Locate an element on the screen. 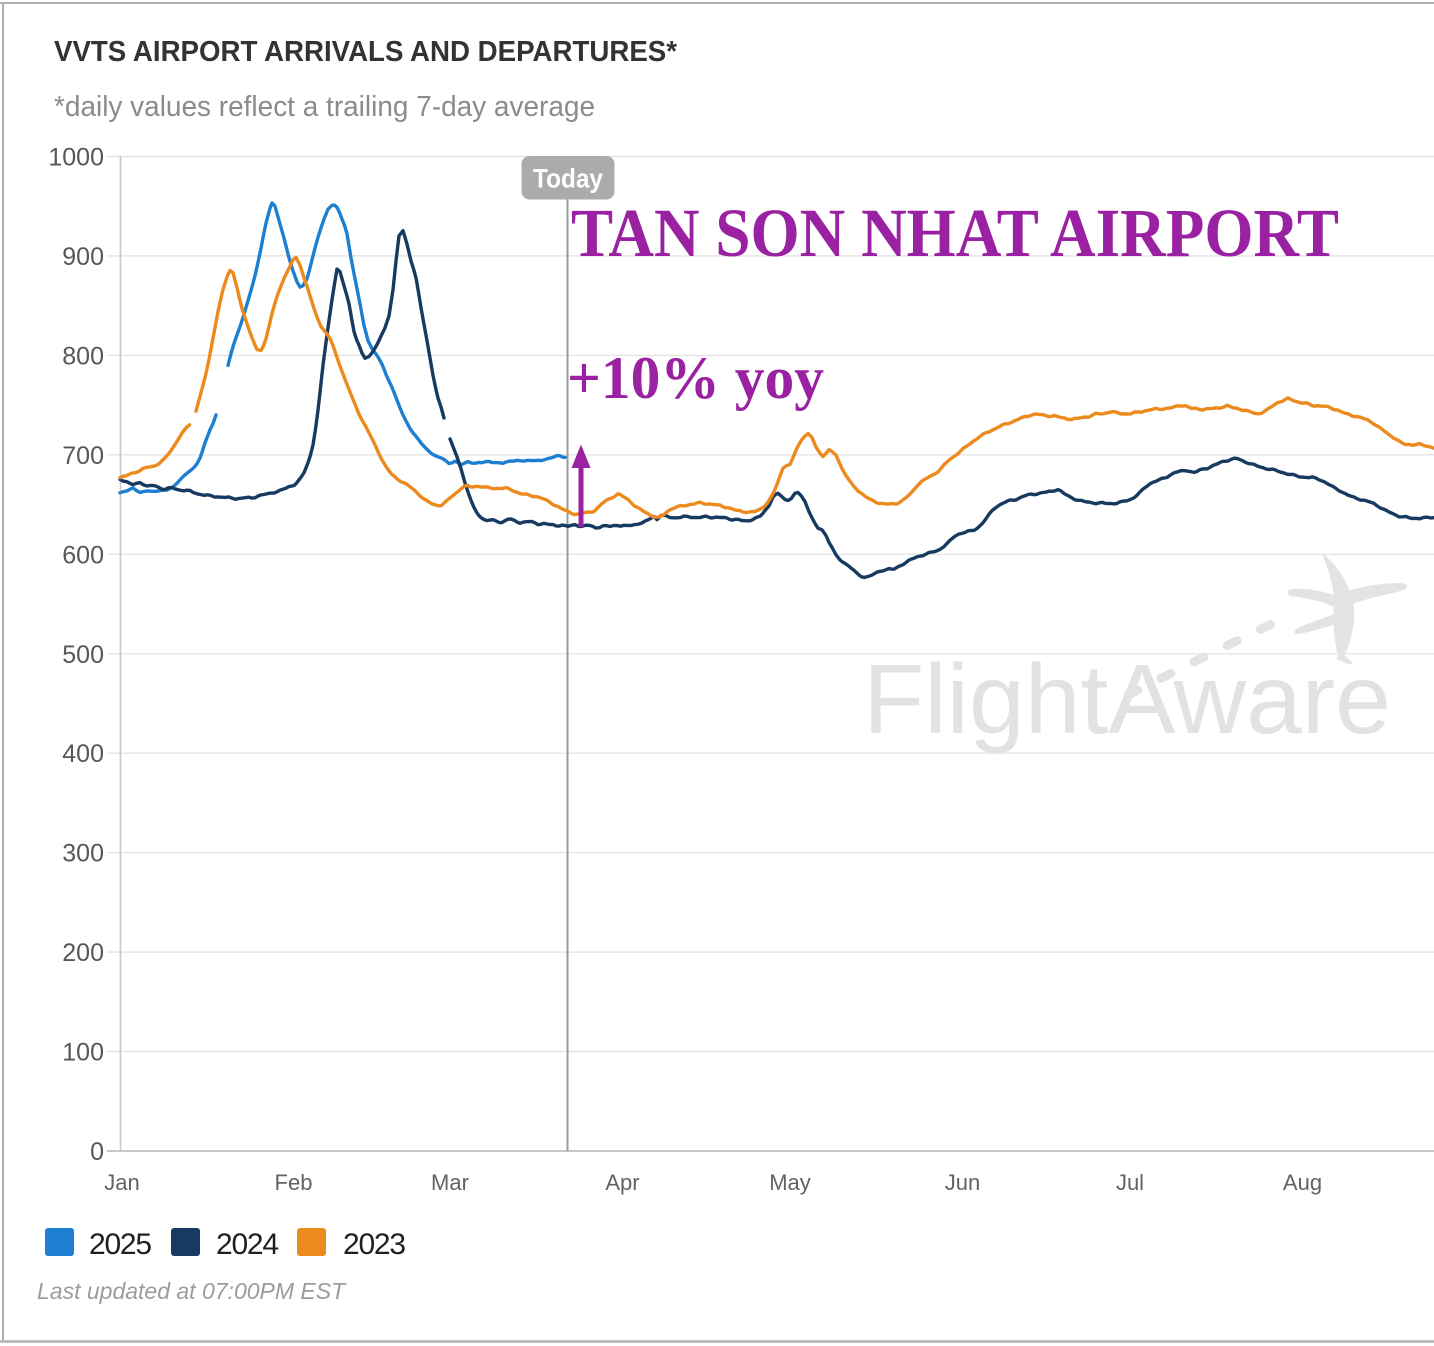 This screenshot has height=1346, width=1434. svg-text: Jul is located at coordinates (1130, 1182).